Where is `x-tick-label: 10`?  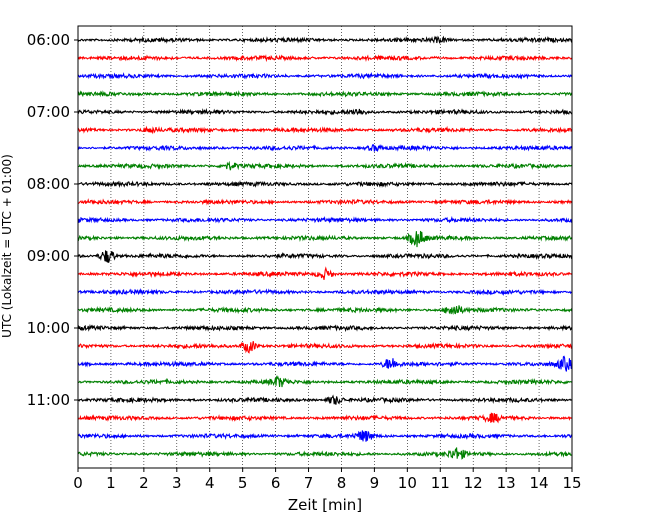
x-tick-label: 10 is located at coordinates (407, 483).